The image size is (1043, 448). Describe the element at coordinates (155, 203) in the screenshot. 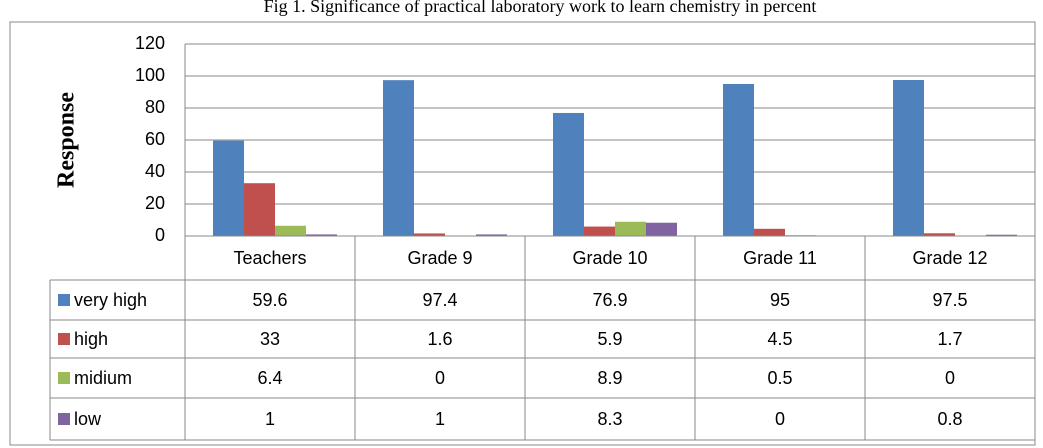

I see `y-tick-label: 20` at that location.